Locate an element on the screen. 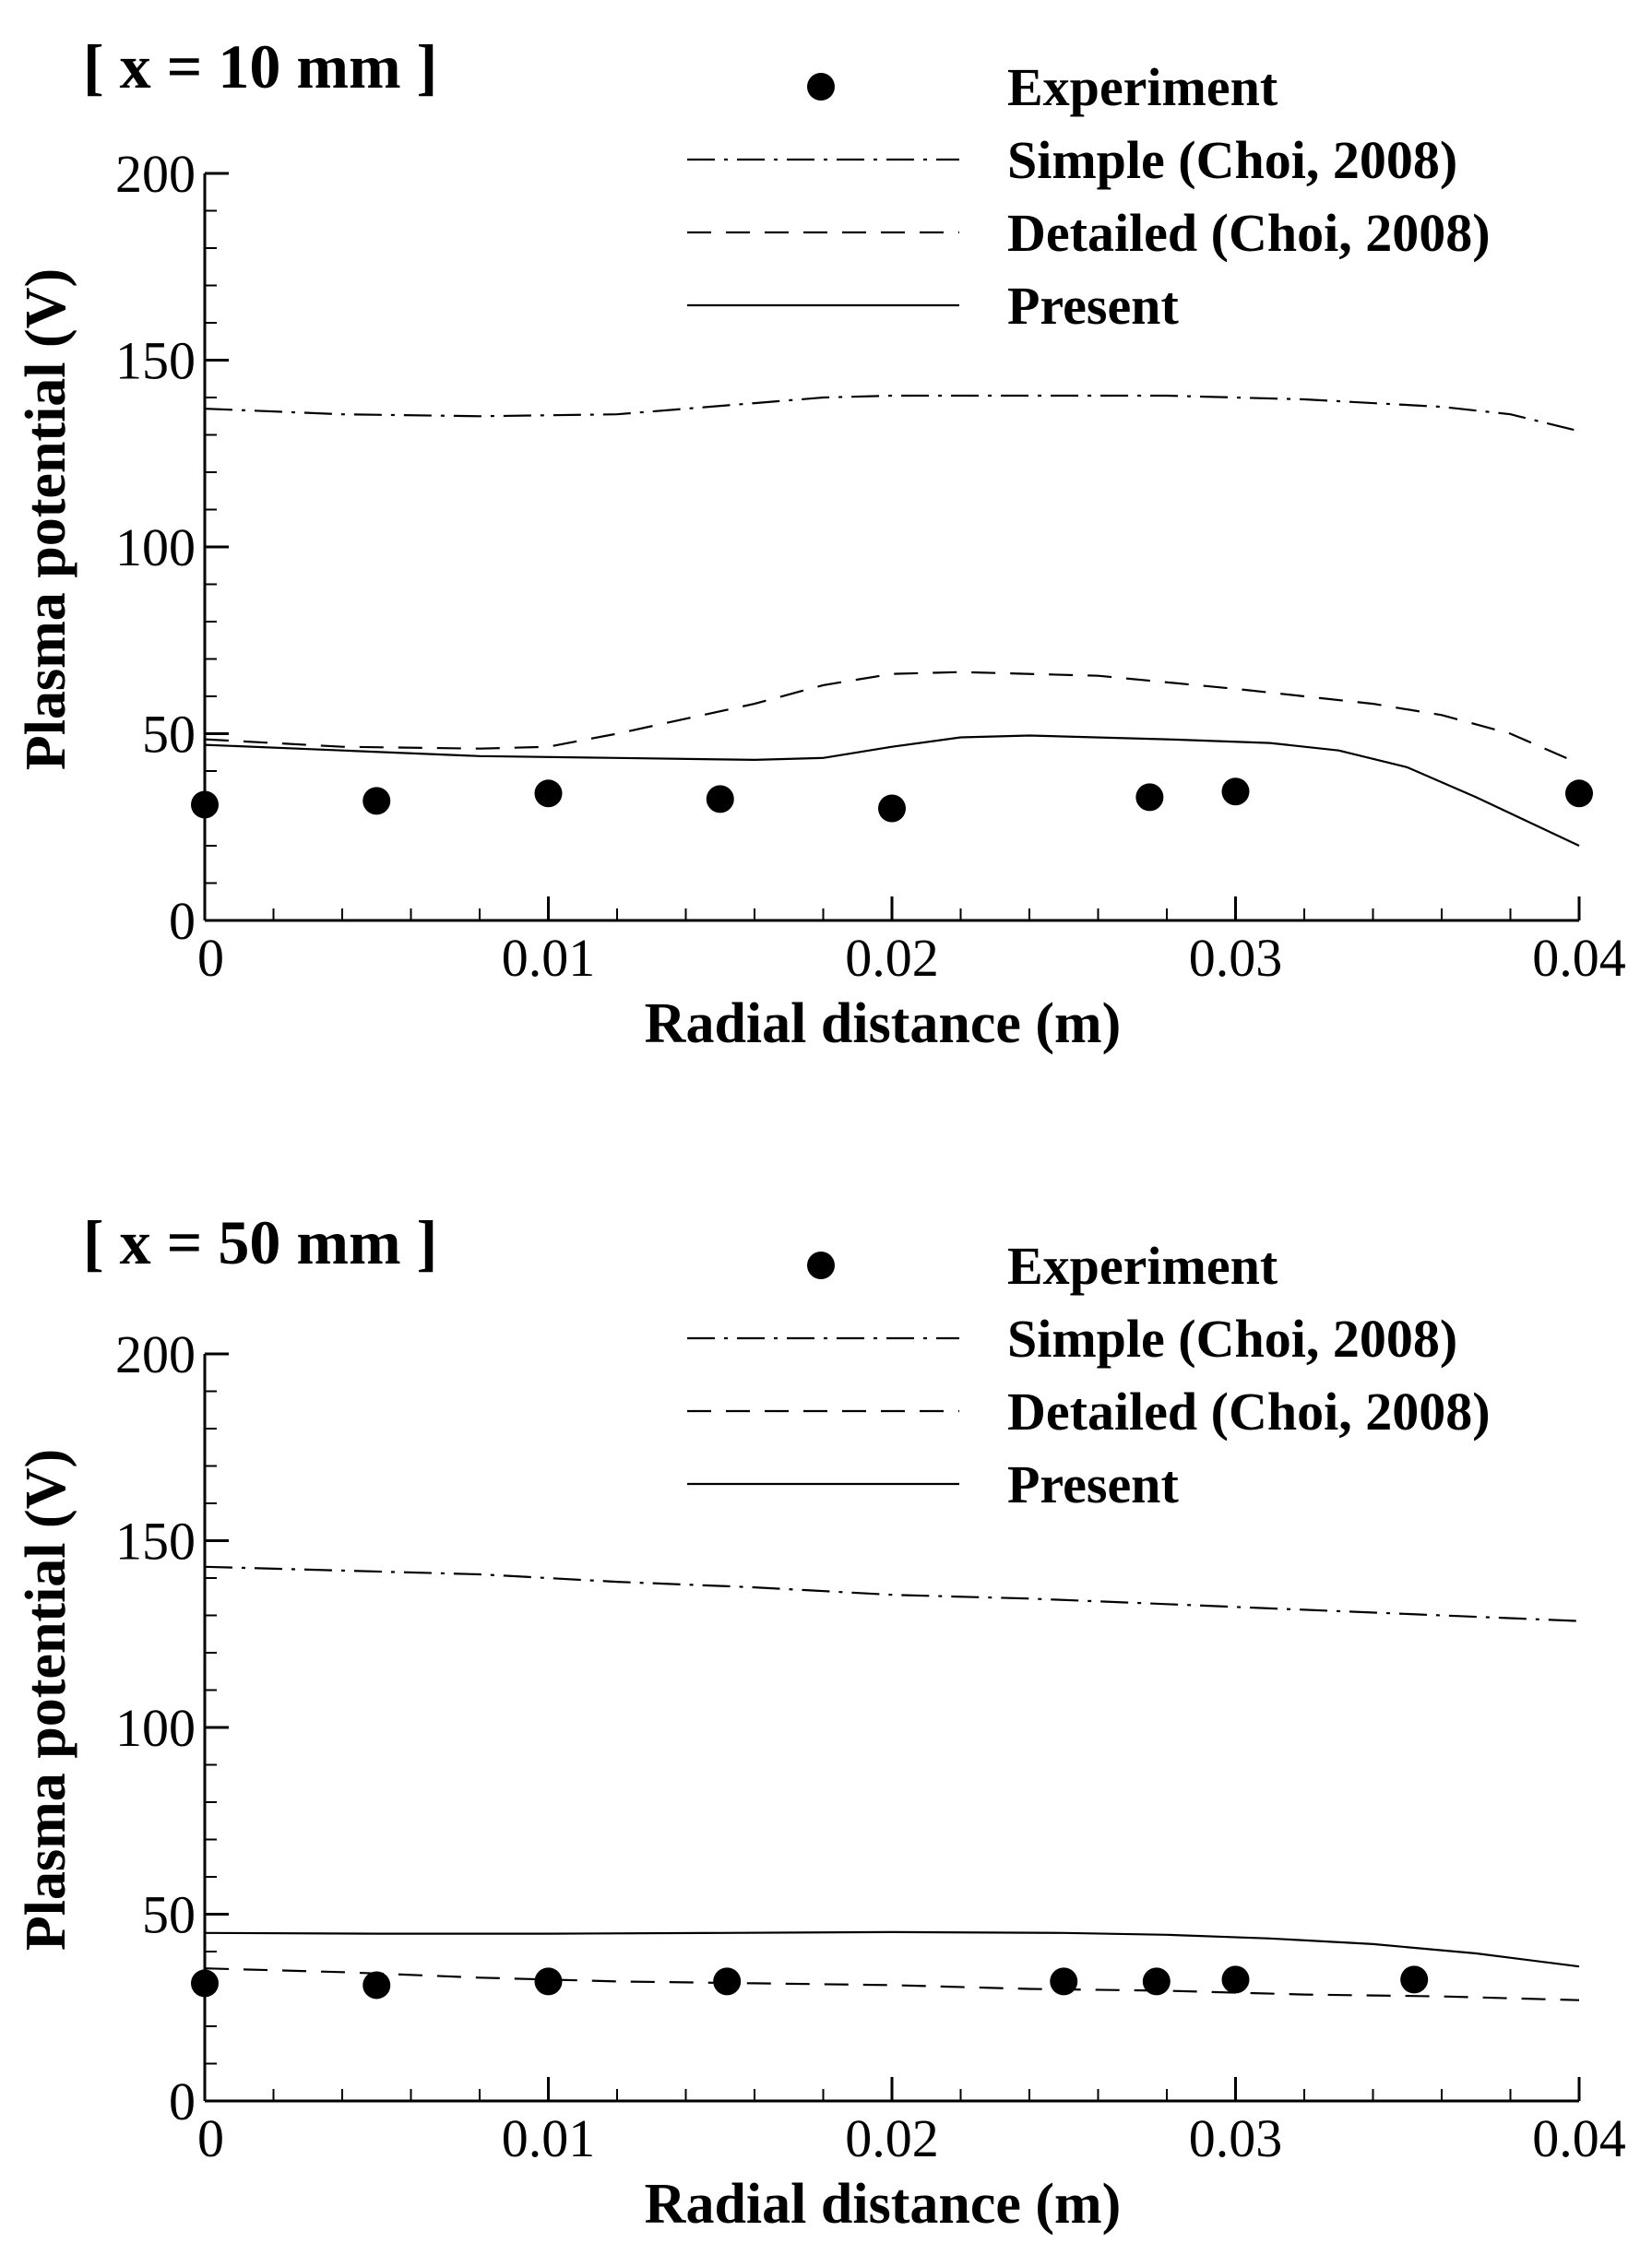 This screenshot has height=2243, width=1652. panel-title: [ x = 10 mm ] is located at coordinates (260, 66).